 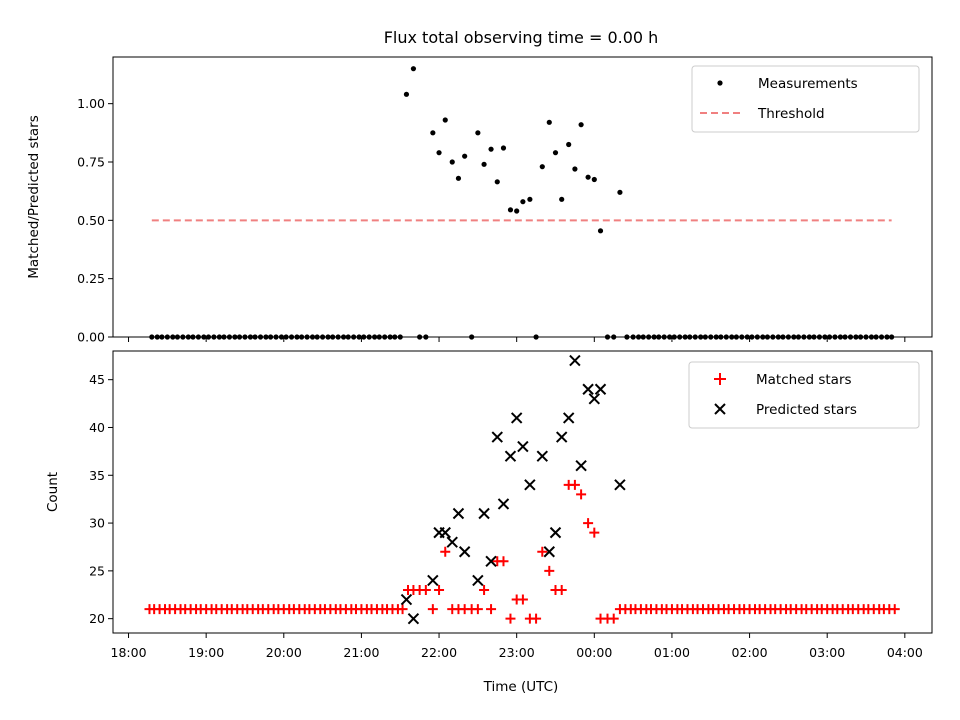 What do you see at coordinates (97, 618) in the screenshot?
I see `y-tick-label: 20` at bounding box center [97, 618].